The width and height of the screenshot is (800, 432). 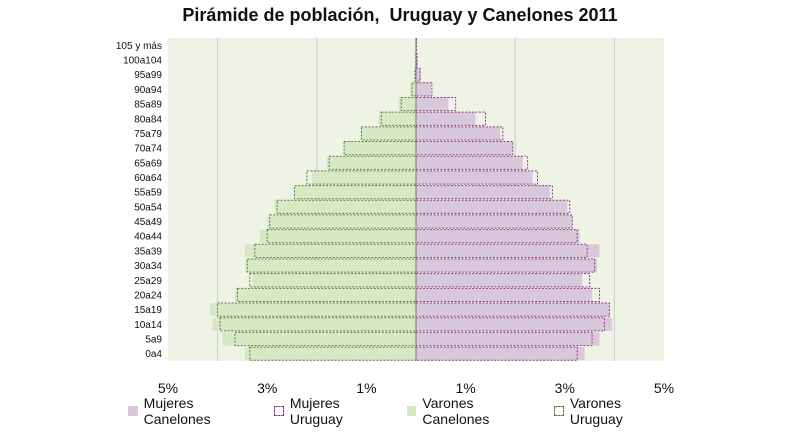 What do you see at coordinates (148, 281) in the screenshot?
I see `y-tick-label: 25a29` at bounding box center [148, 281].